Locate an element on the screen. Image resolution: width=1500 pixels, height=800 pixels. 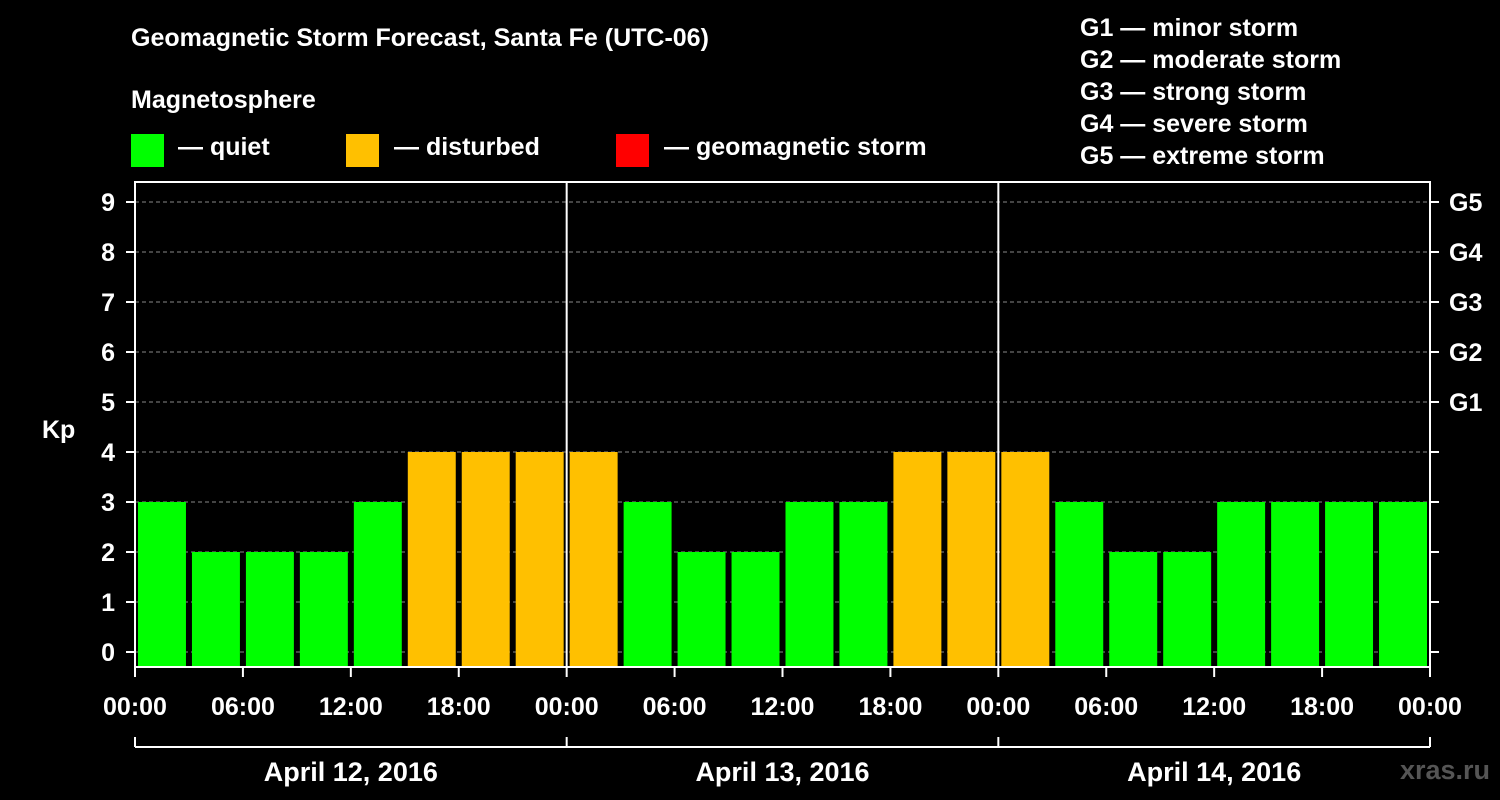
legend-swatch-quiet is located at coordinates (147, 150).